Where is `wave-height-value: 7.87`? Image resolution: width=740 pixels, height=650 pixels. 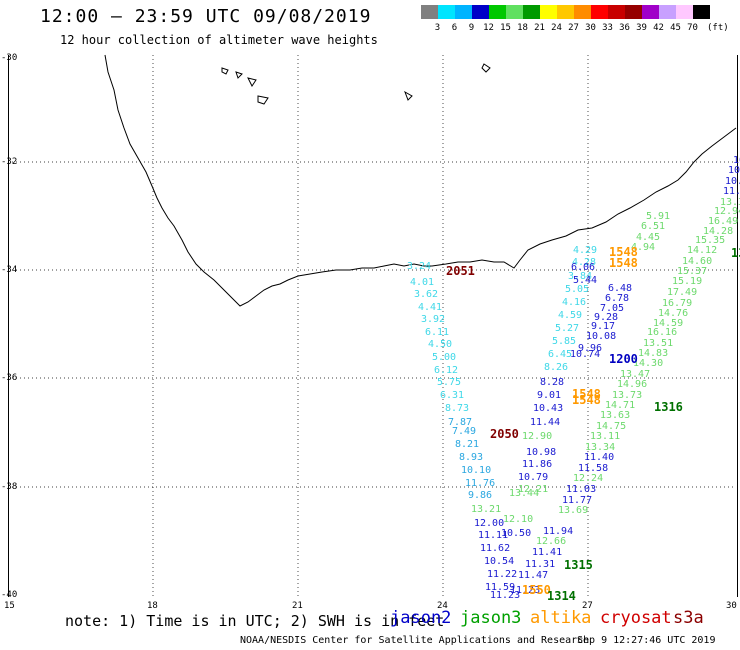 wave-height-value: 7.87 is located at coordinates (460, 422).